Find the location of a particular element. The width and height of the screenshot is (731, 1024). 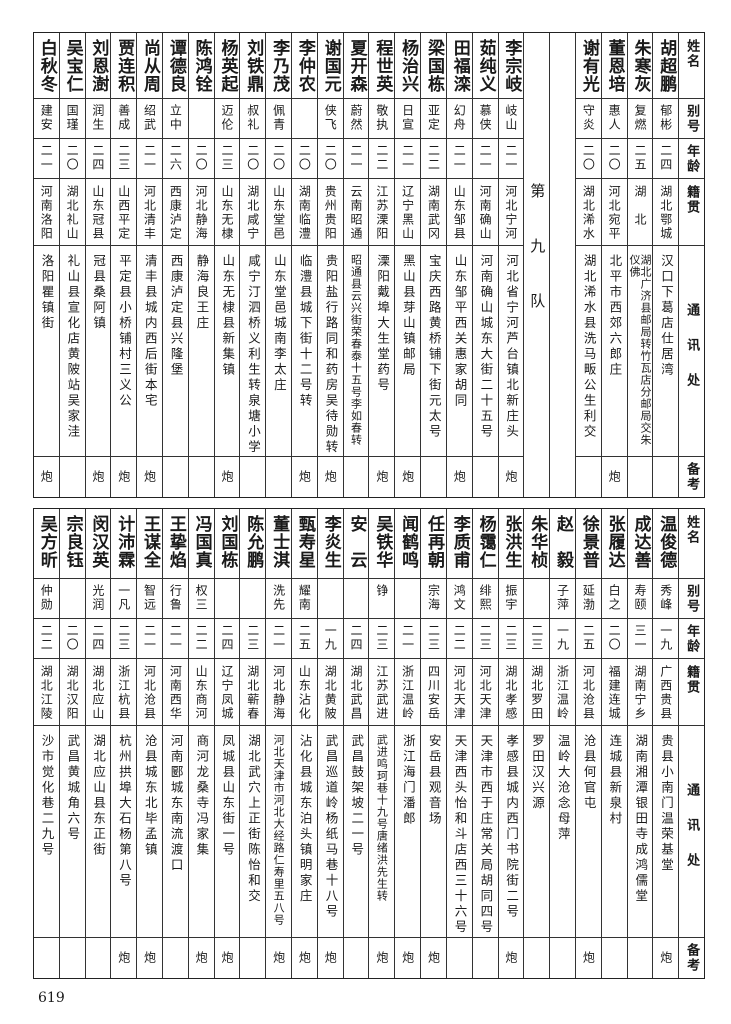

person-name-cell: 成达善 is located at coordinates (640, 544).